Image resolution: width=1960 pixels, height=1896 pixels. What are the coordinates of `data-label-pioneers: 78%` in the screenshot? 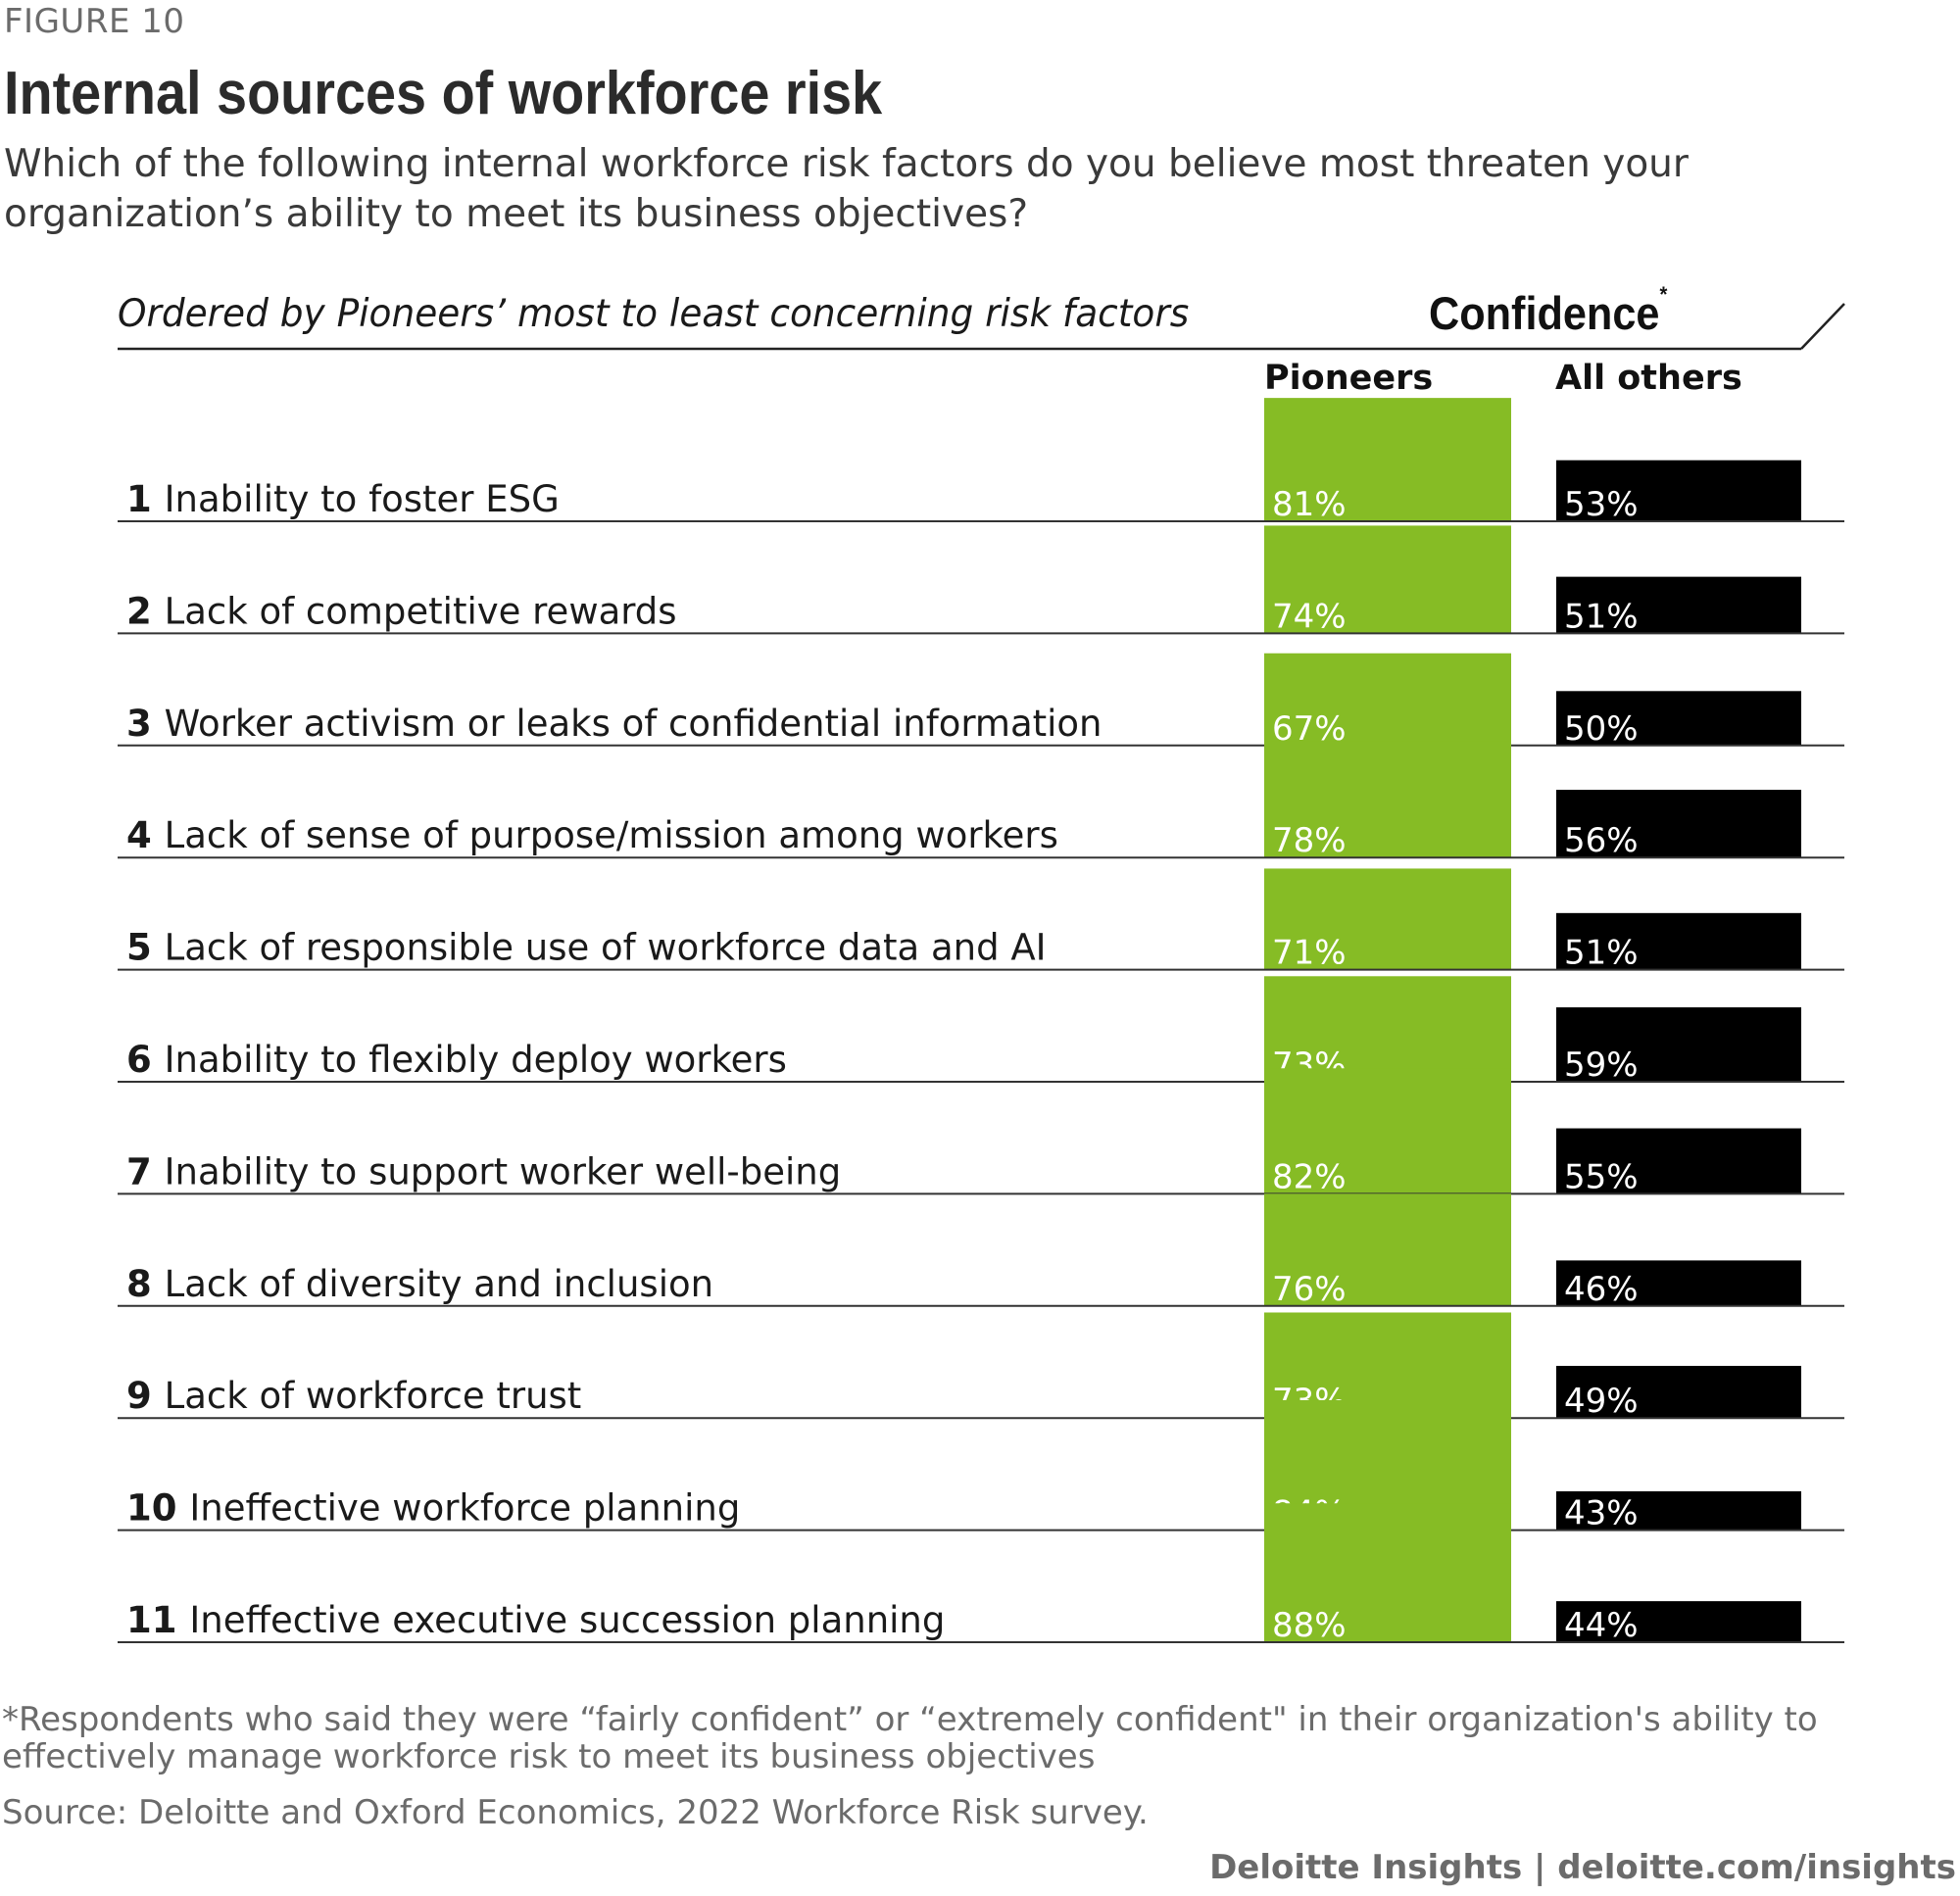 It's located at (1309, 840).